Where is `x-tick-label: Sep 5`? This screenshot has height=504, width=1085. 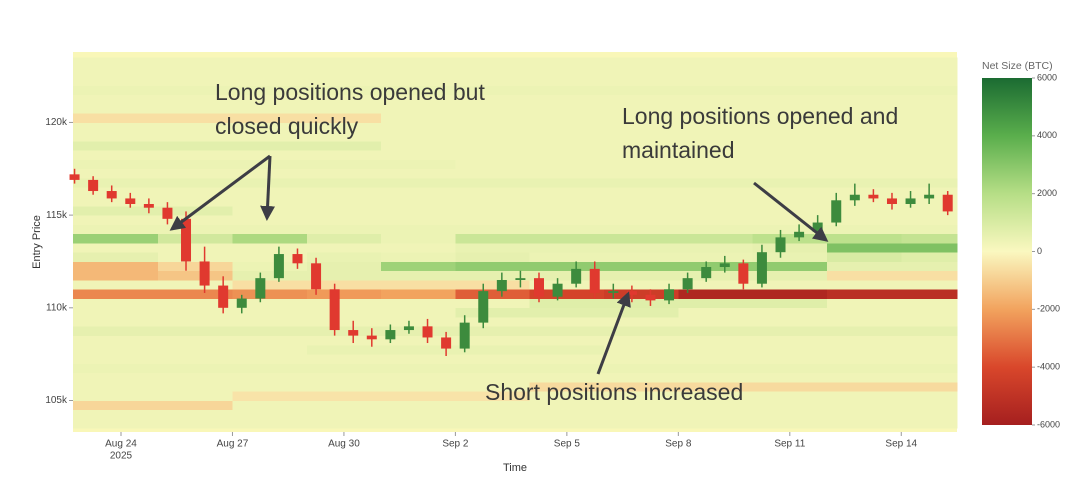 x-tick-label: Sep 5 is located at coordinates (567, 444).